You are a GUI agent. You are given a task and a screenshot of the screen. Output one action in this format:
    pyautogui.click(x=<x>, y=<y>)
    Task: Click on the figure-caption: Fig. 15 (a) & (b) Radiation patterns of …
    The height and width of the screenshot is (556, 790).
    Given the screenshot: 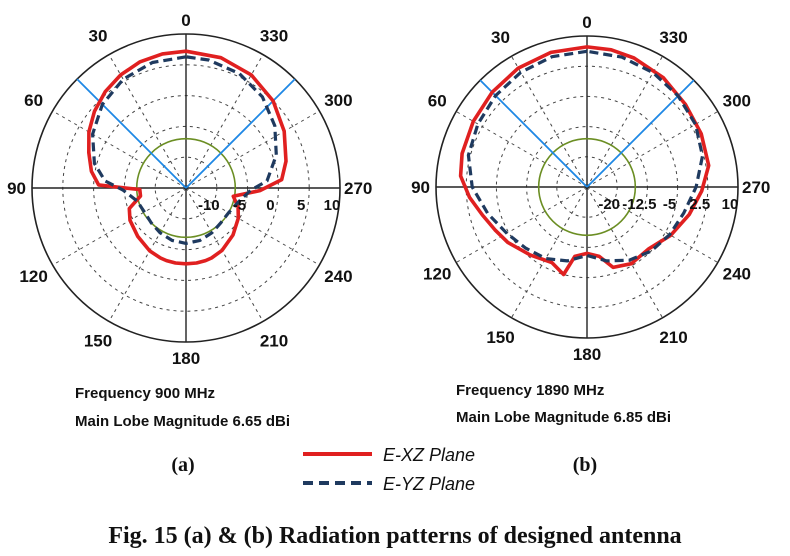 What is the action you would take?
    pyautogui.click(x=394, y=536)
    